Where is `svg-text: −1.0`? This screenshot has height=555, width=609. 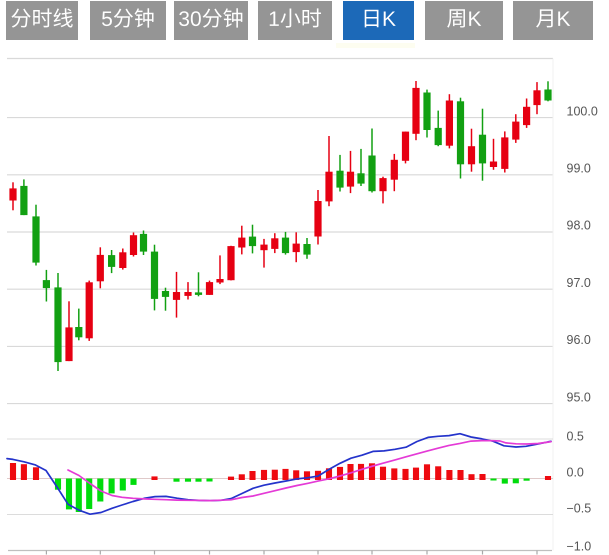
svg-text: −1.0 is located at coordinates (579, 546).